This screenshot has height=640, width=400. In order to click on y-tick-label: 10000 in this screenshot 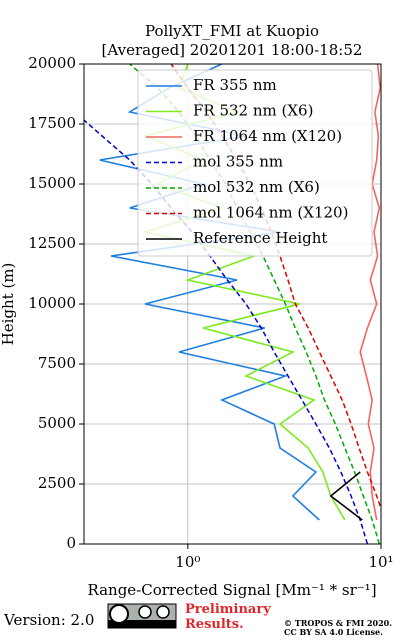, I will do `click(52, 303)`.